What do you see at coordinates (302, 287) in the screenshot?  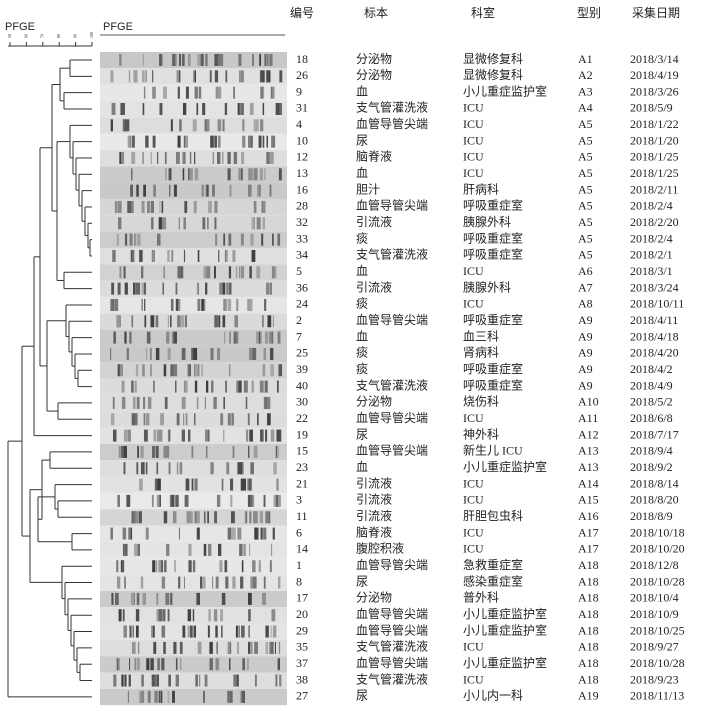 I see `table-cell: 36` at bounding box center [302, 287].